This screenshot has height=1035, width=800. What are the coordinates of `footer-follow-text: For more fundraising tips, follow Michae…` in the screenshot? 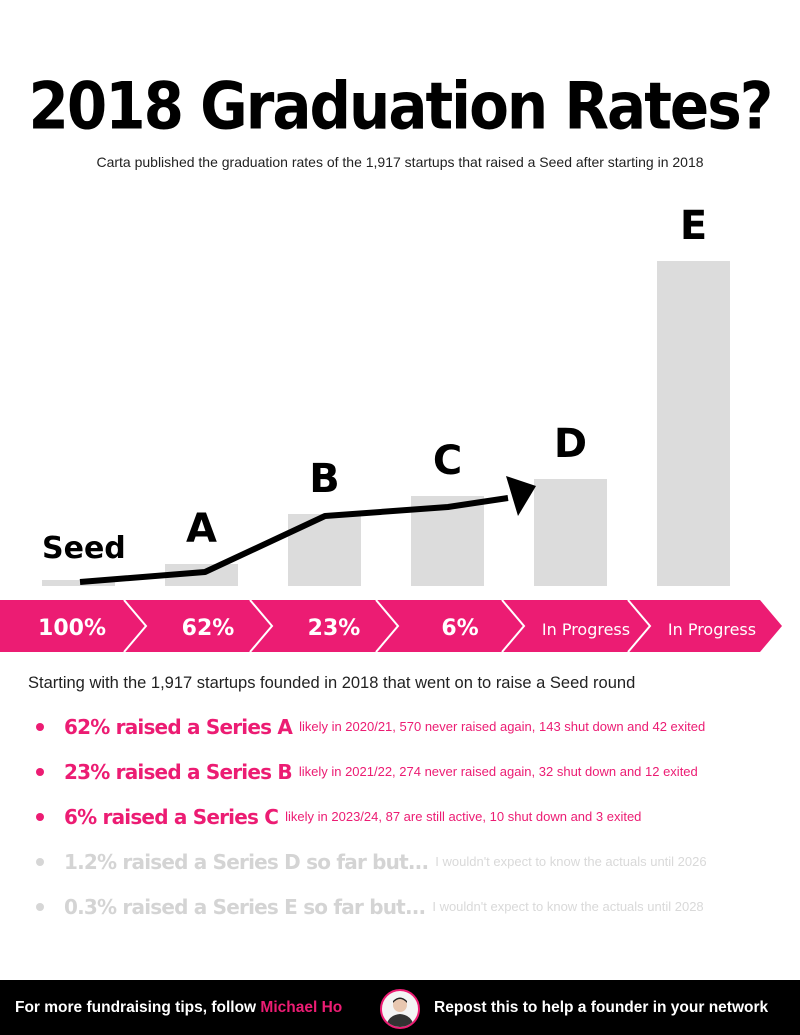 It's located at (178, 1008).